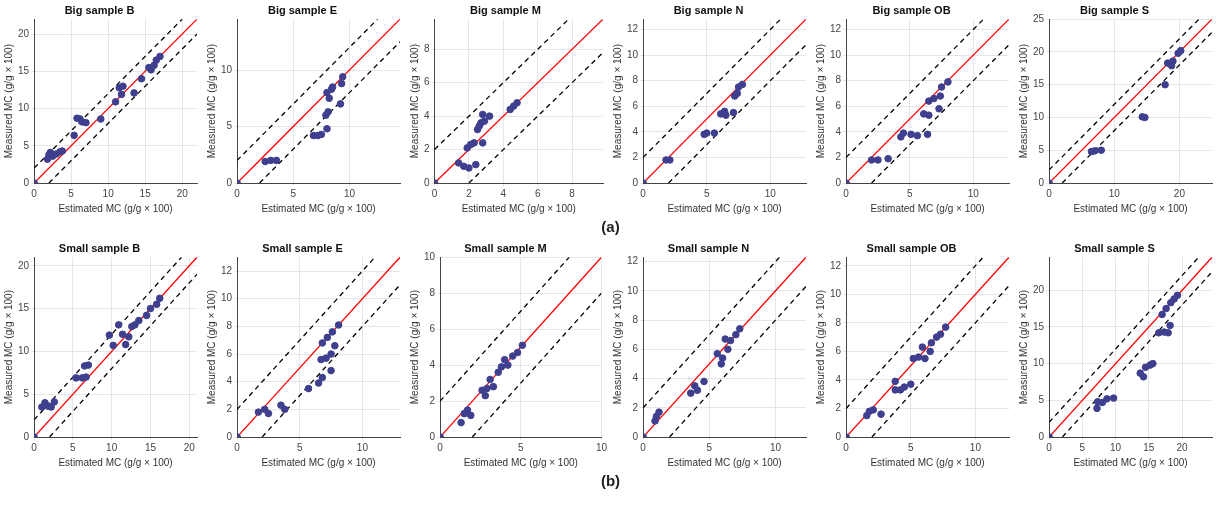  What do you see at coordinates (302, 247) in the screenshot?
I see `chart-title: Small sample E` at bounding box center [302, 247].